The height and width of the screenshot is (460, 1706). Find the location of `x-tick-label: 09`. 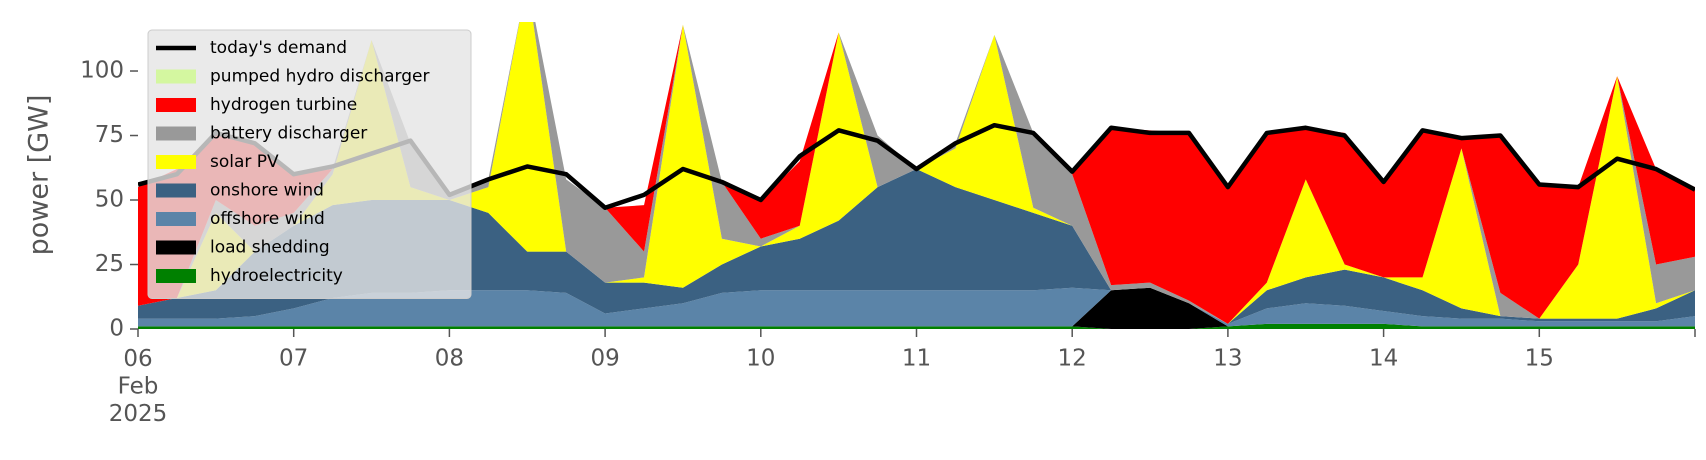

x-tick-label: 09 is located at coordinates (604, 359).